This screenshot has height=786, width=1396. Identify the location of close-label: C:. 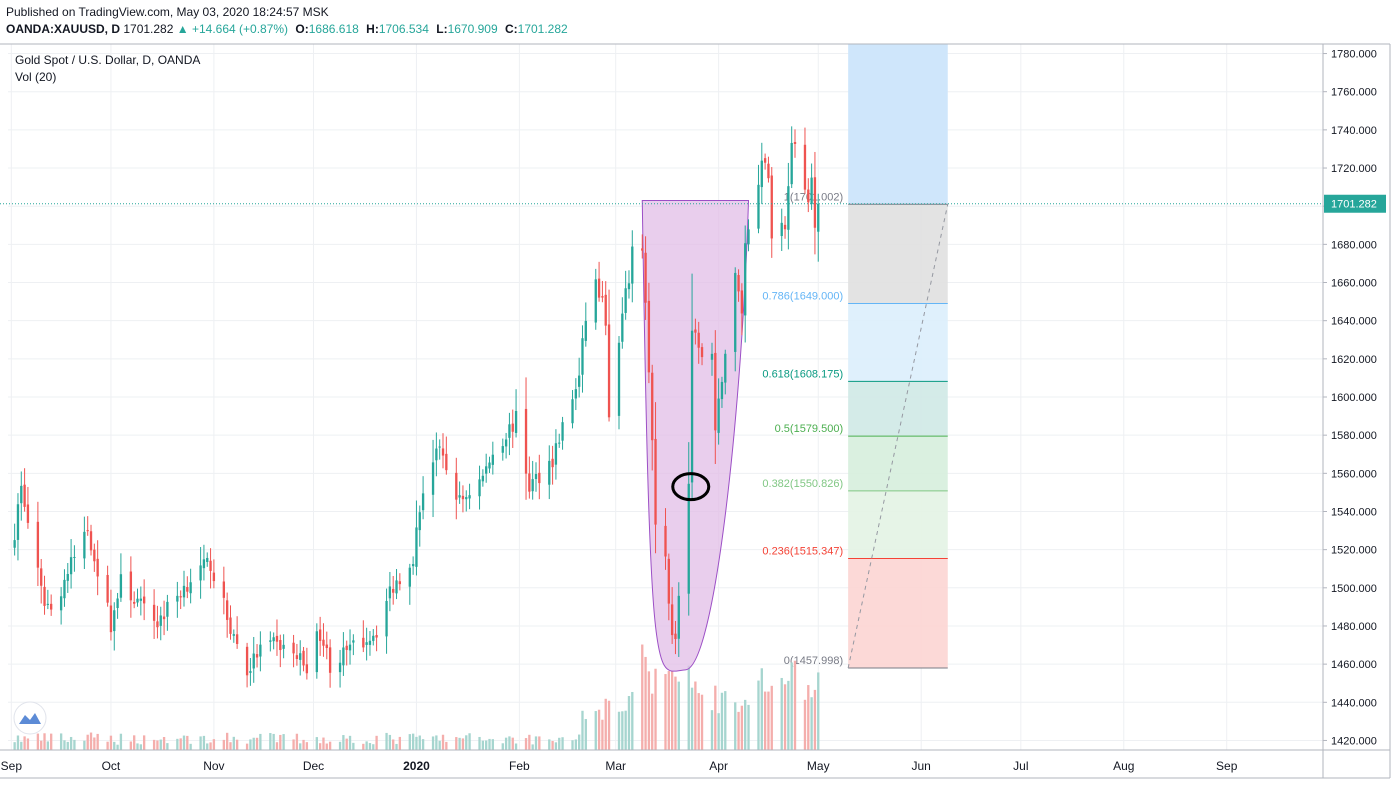
(511, 29).